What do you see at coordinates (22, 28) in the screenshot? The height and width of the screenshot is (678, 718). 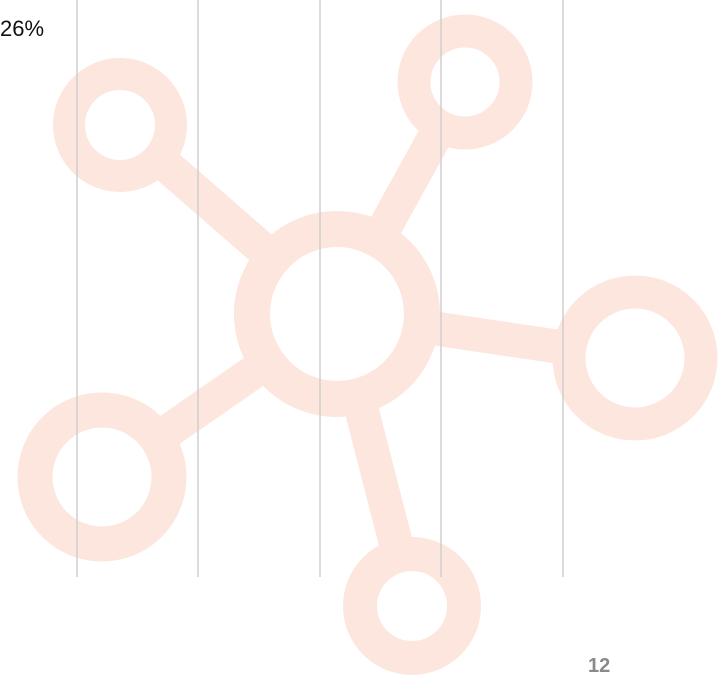 I see `percent-label: 26%` at bounding box center [22, 28].